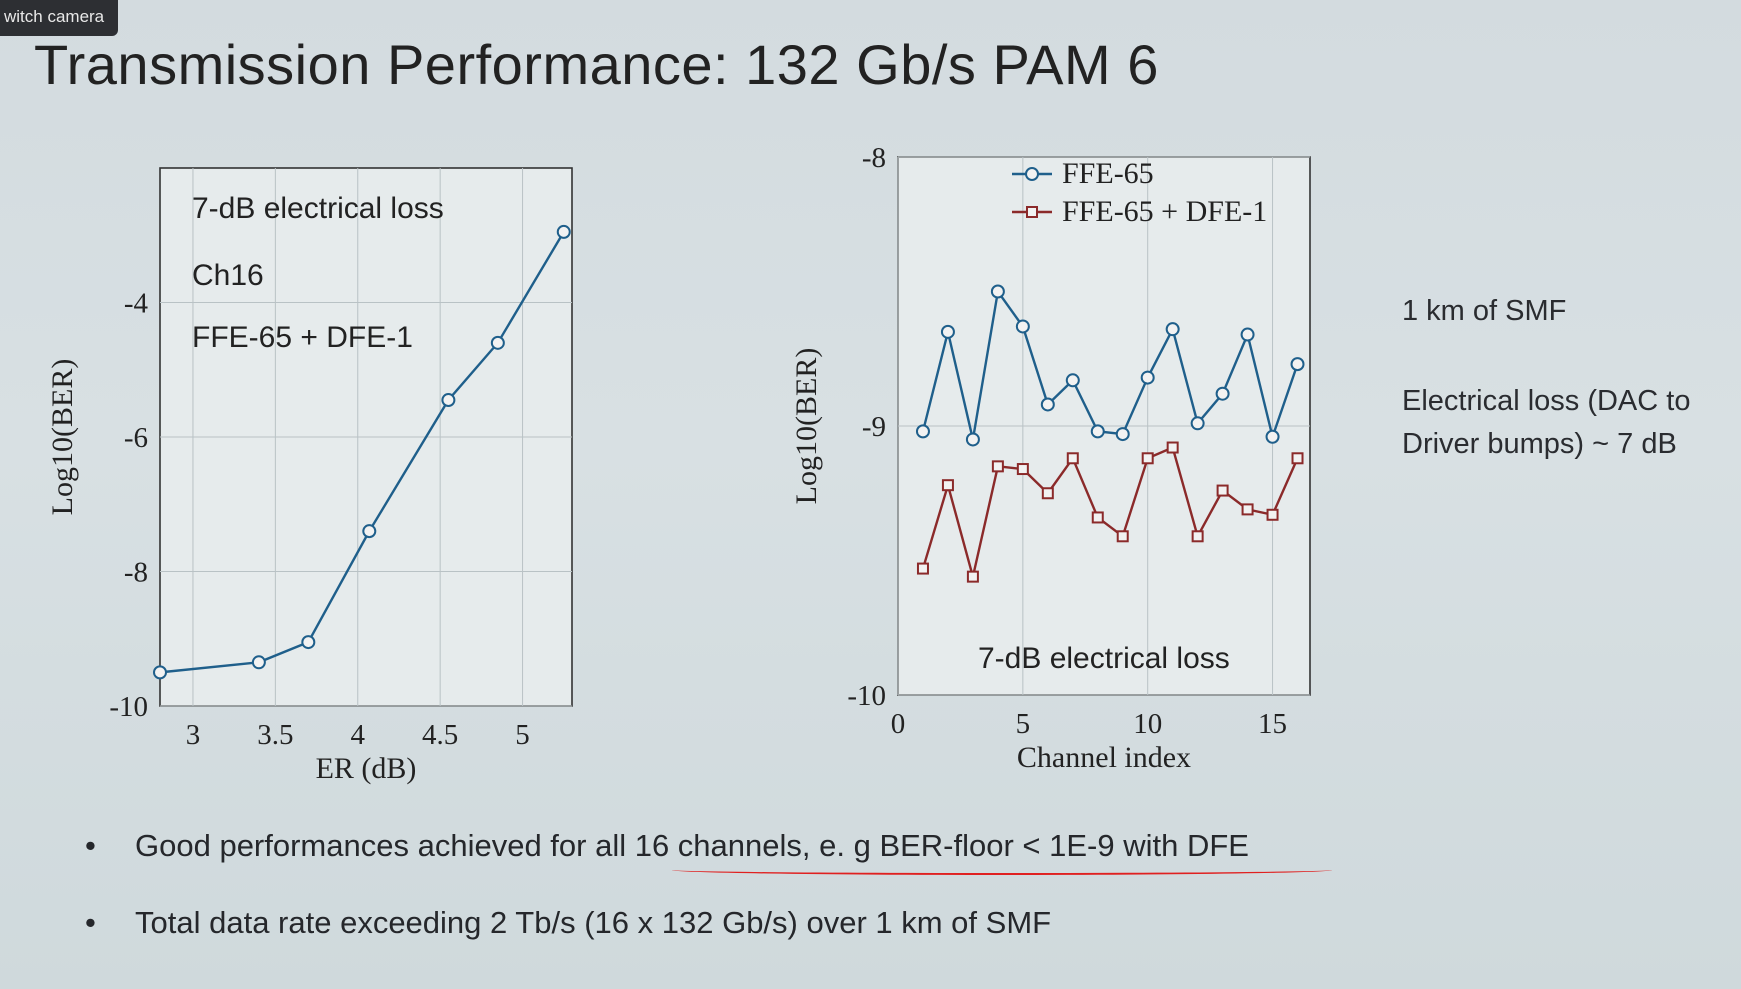 The width and height of the screenshot is (1741, 989). What do you see at coordinates (1002, 870) in the screenshot?
I see `red-underline-annotation` at bounding box center [1002, 870].